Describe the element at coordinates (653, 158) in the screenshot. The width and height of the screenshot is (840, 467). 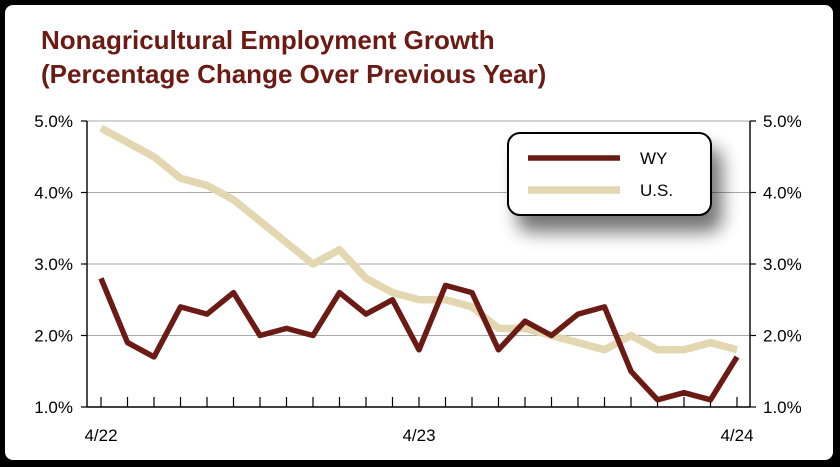
I see `legend-label: WY` at that location.